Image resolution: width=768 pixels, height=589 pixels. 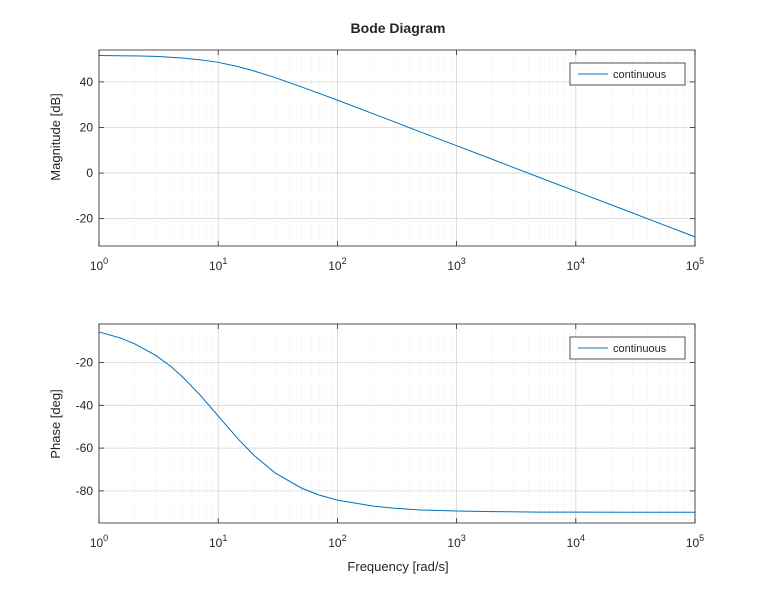 What do you see at coordinates (55, 423) in the screenshot?
I see `phase-ylabel: Phase [deg]` at bounding box center [55, 423].